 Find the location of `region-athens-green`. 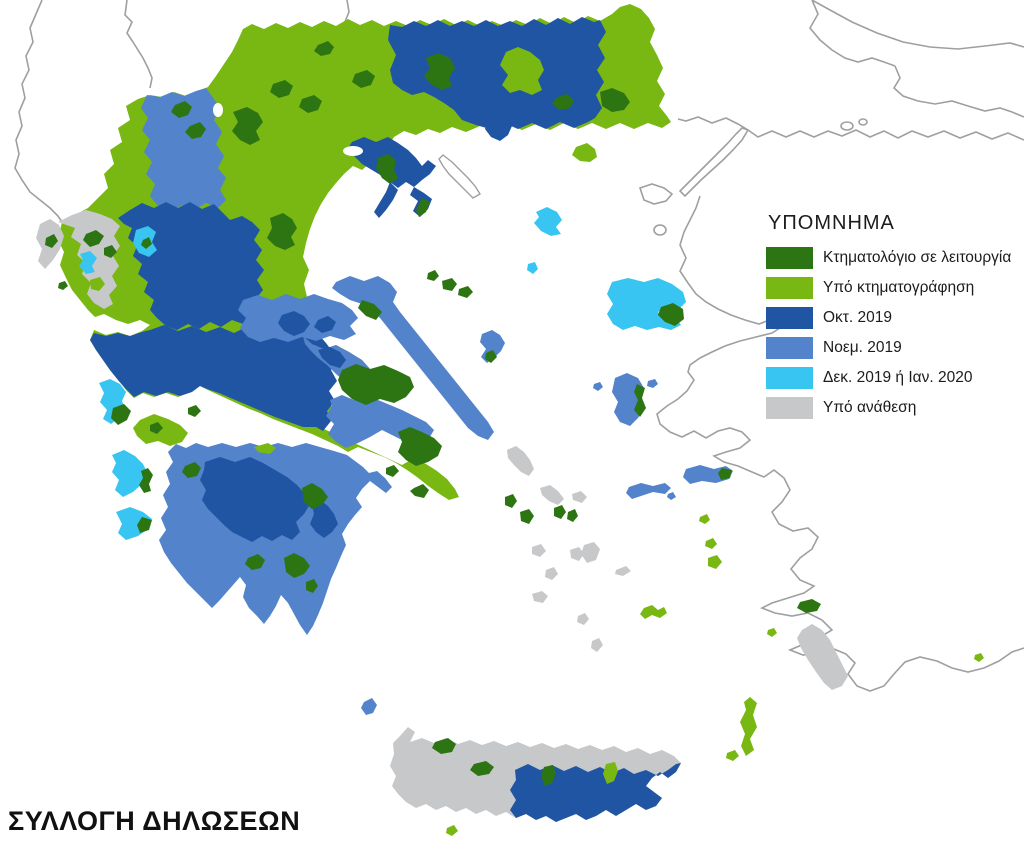

region-athens-green is located at coordinates (420, 446).